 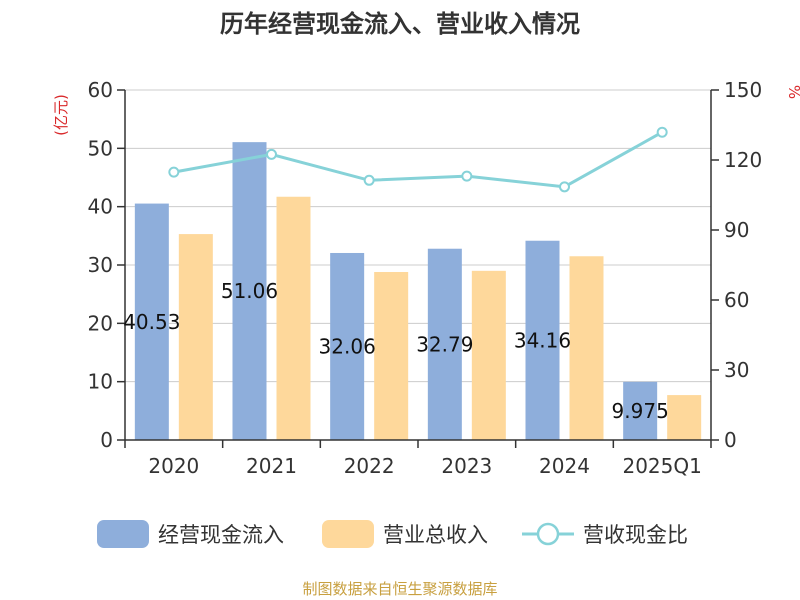 I want to click on bar-cash-inflow-2021, so click(x=249, y=291).